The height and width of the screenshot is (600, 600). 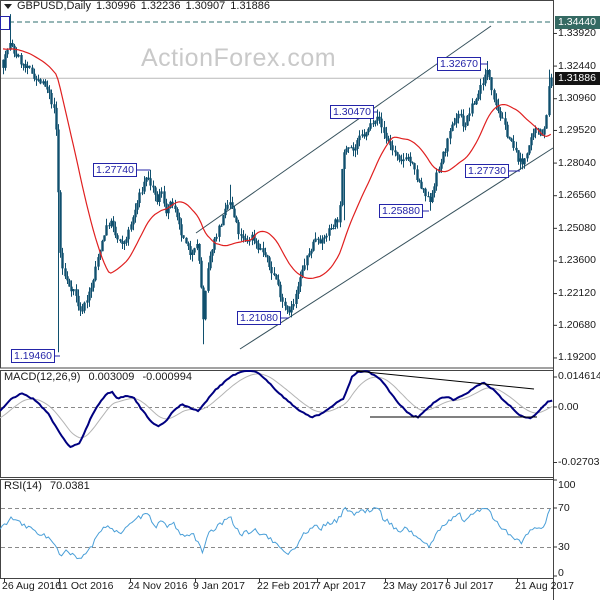 I want to click on ohlc-high: 1.32236, so click(x=160, y=6).